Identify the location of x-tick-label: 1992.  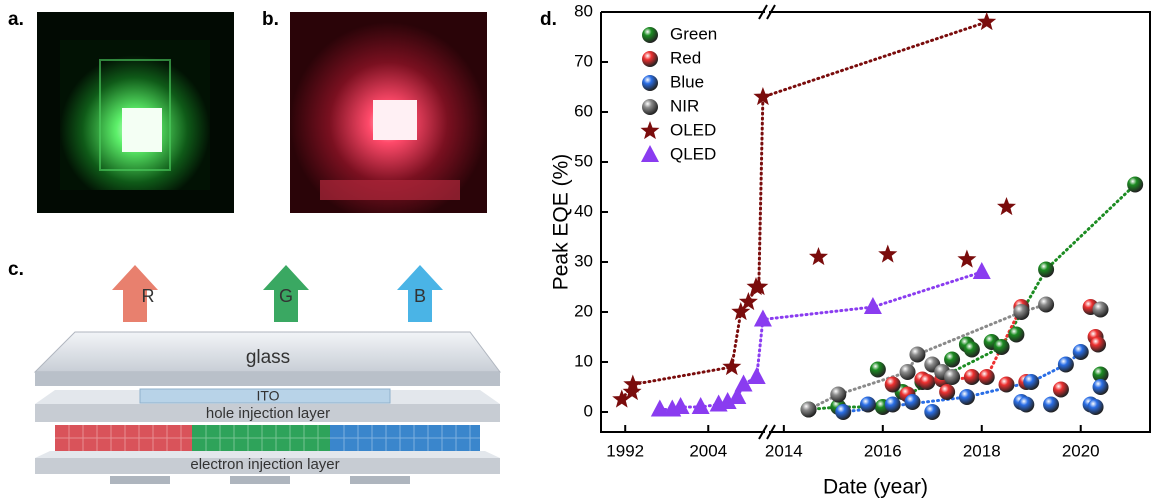
(625, 450).